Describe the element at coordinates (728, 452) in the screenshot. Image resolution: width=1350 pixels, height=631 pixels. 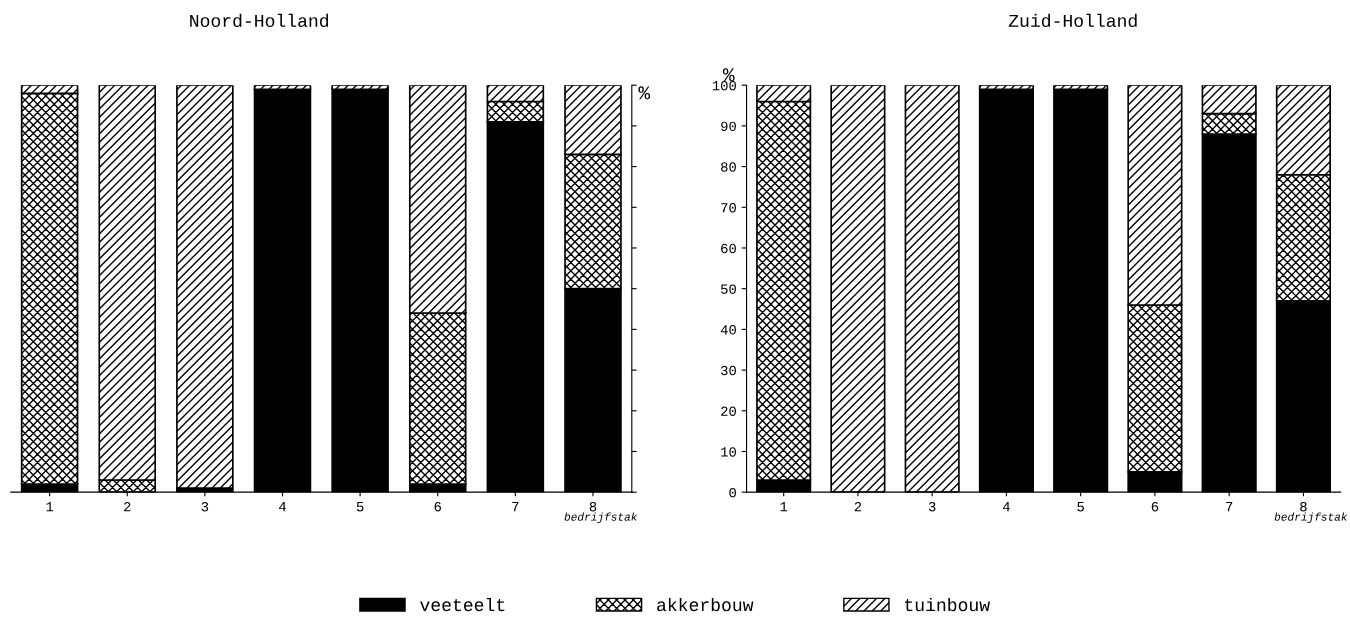
I see `y-tick-label: 10` at that location.